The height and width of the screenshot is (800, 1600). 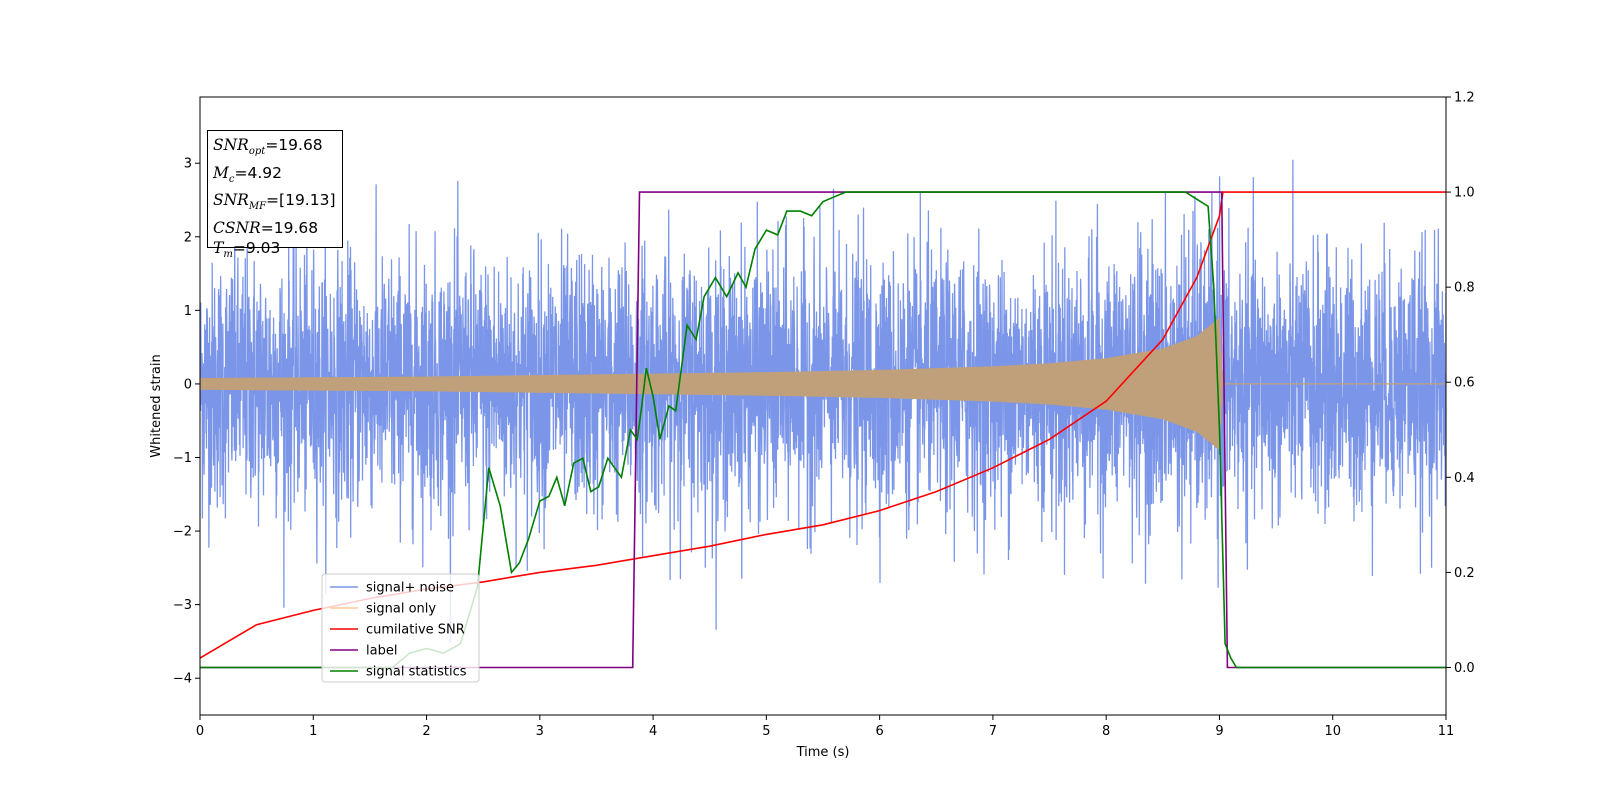 What do you see at coordinates (653, 731) in the screenshot?
I see `x-tick-label: 4` at bounding box center [653, 731].